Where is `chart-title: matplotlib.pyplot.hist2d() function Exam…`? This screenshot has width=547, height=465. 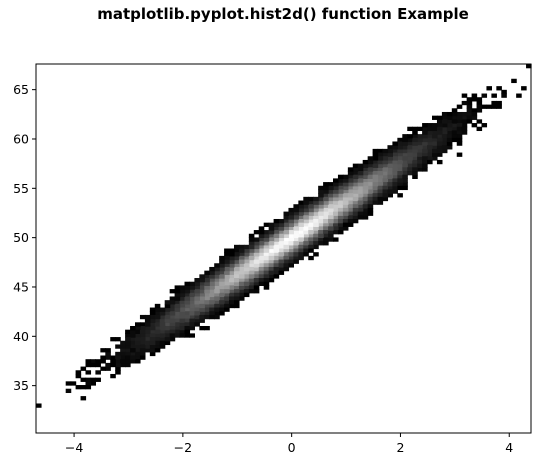
chart-title: matplotlib.pyplot.hist2d() function Exam… is located at coordinates (283, 14).